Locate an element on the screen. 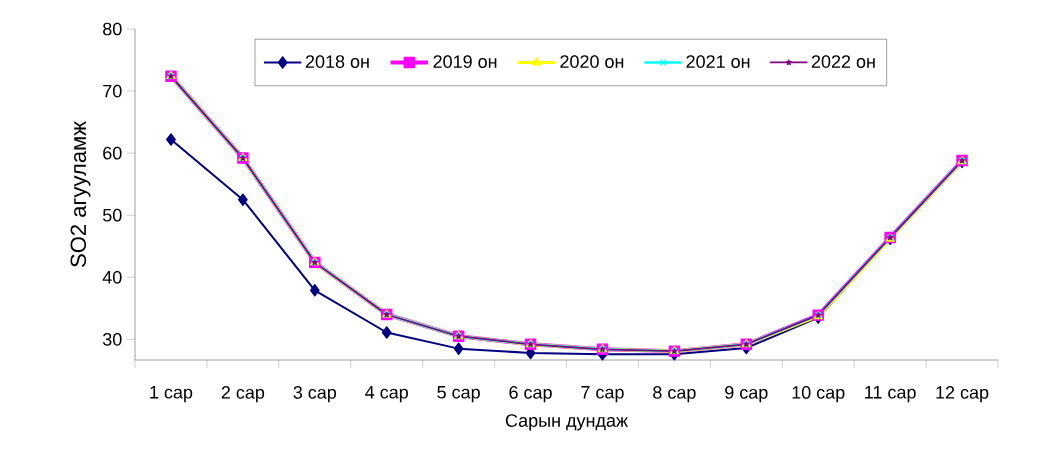 Image resolution: width=1038 pixels, height=451 pixels. x-tick-label: 11 сар is located at coordinates (890, 394).